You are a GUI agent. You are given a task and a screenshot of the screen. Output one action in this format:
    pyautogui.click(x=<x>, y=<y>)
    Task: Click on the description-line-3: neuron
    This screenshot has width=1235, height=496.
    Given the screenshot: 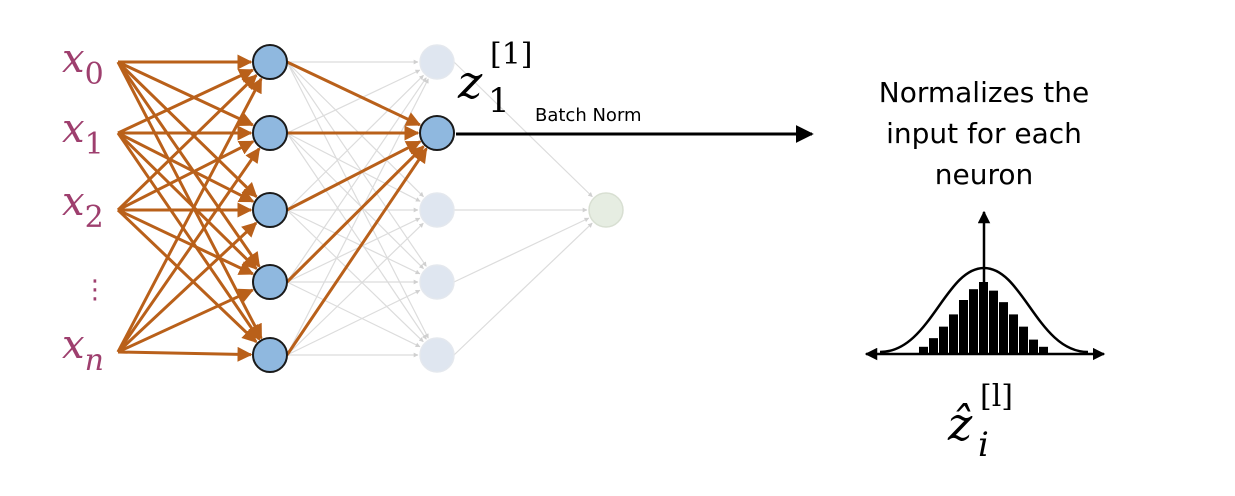 What is the action you would take?
    pyautogui.click(x=984, y=174)
    